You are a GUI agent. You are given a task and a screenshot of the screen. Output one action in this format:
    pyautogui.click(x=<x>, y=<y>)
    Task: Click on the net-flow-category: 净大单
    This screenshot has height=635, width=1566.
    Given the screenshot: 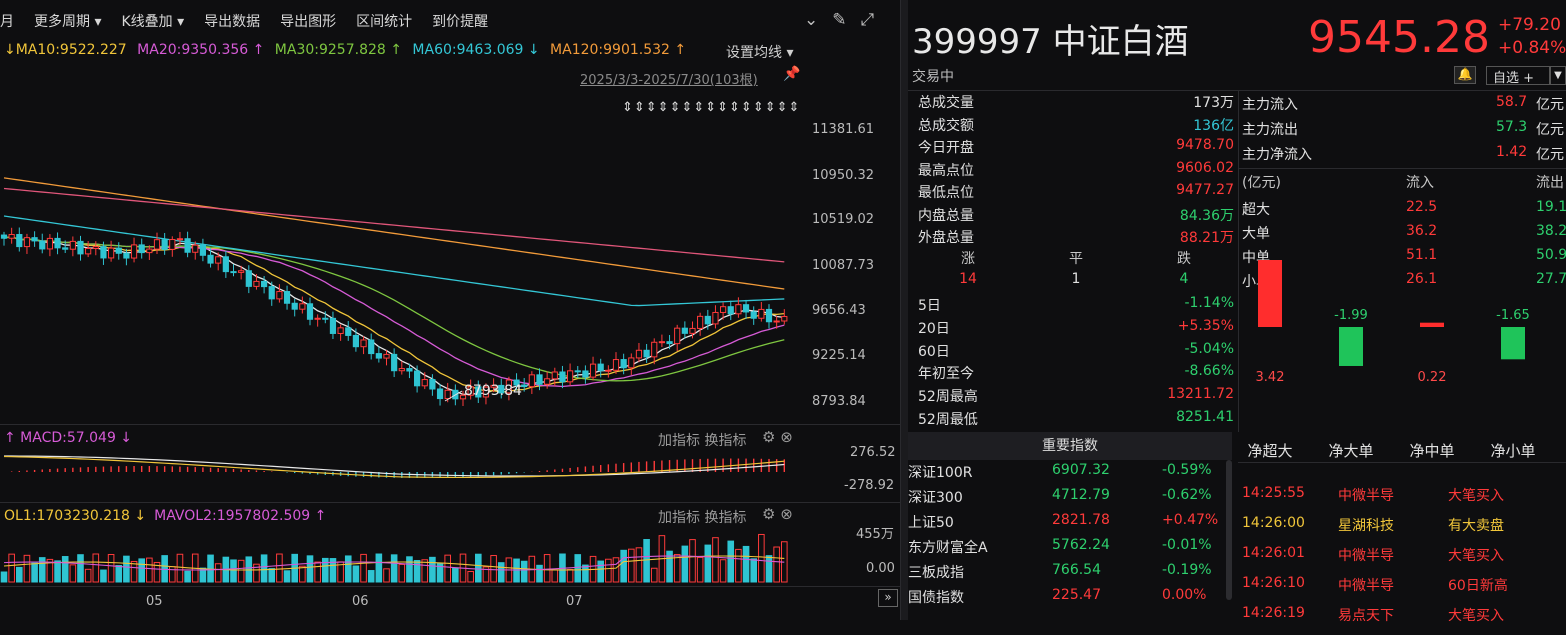 What is the action you would take?
    pyautogui.click(x=1350, y=451)
    